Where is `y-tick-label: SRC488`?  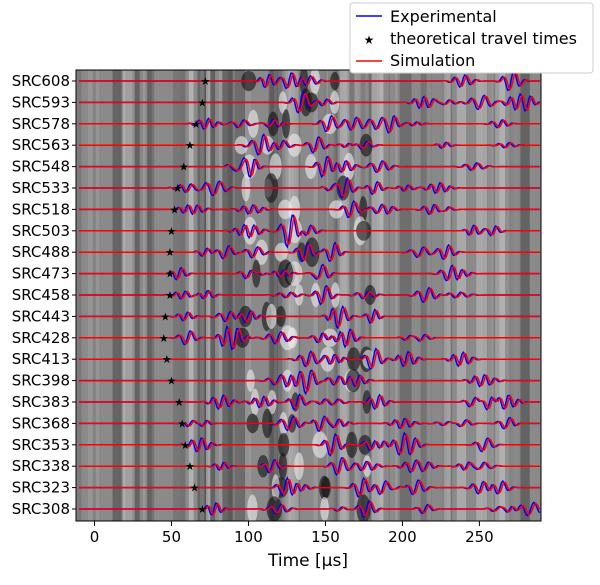 y-tick-label: SRC488 is located at coordinates (41, 252).